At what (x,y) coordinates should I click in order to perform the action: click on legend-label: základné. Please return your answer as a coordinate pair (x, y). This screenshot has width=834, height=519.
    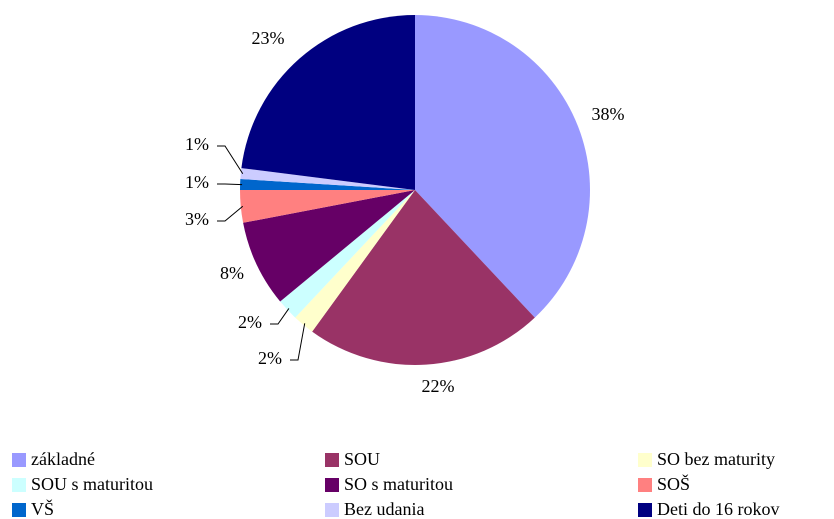
    Looking at the image, I should click on (63, 459).